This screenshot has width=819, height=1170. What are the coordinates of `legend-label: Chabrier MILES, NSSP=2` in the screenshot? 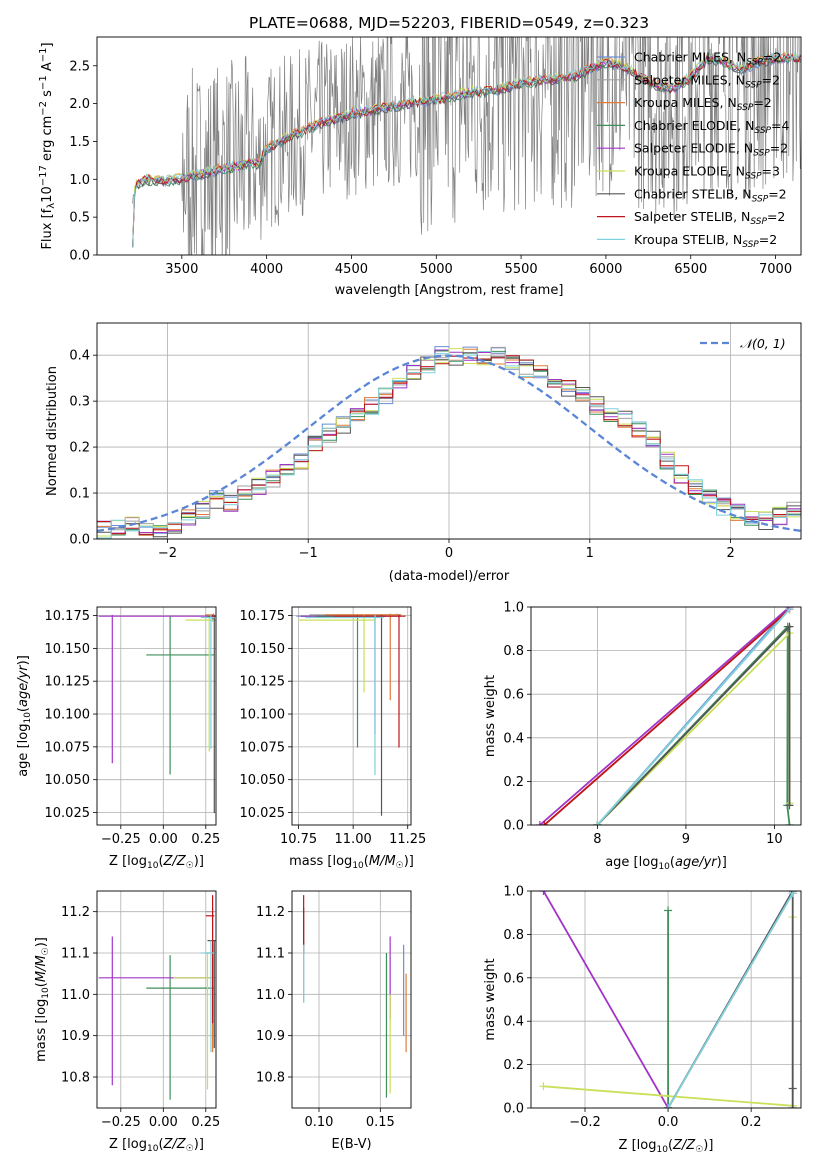 It's located at (707, 59).